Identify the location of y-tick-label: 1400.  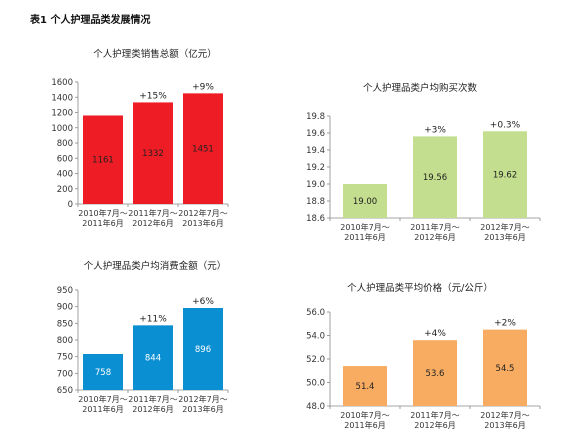
(62, 98).